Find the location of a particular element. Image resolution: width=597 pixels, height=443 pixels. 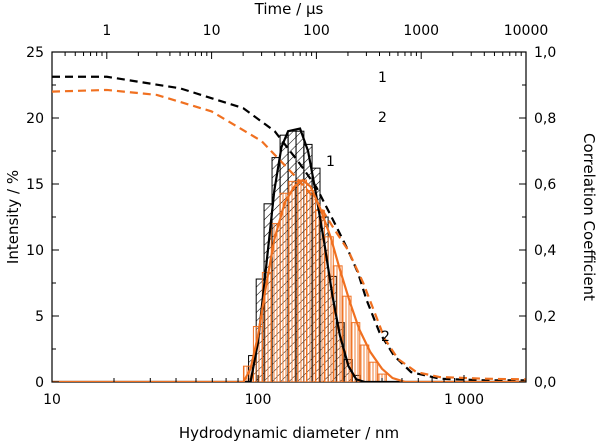

y-tick-label-3: 15 is located at coordinates (35, 185).